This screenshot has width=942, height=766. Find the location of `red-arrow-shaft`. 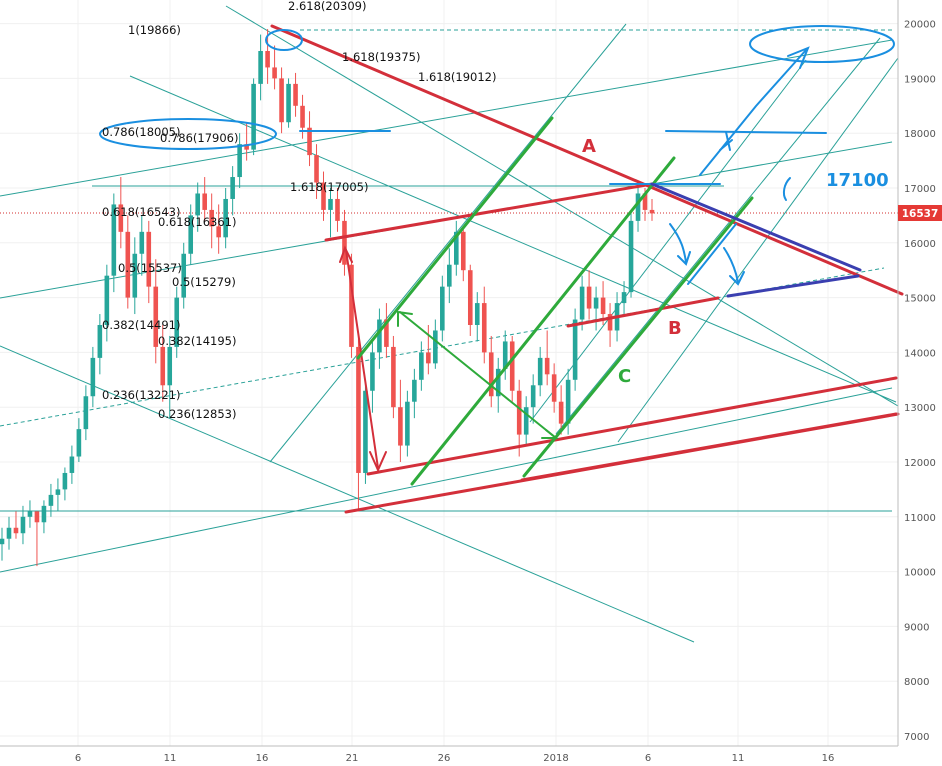

red-arrow-shaft is located at coordinates (362, 359).